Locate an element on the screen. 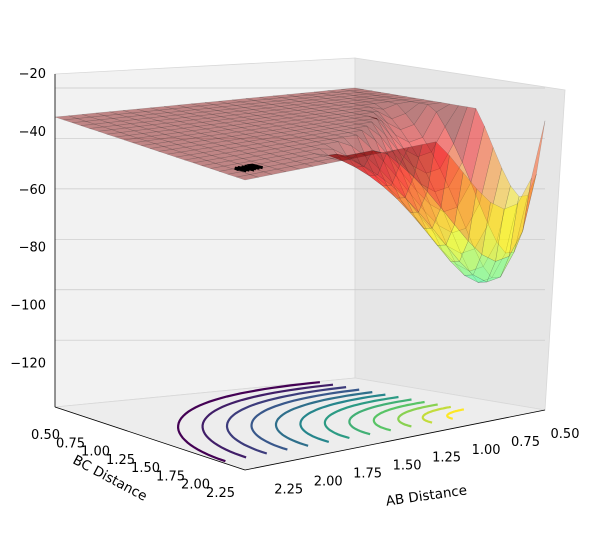 Image resolution: width=599 pixels, height=535 pixels. trajectory-path is located at coordinates (249, 168).